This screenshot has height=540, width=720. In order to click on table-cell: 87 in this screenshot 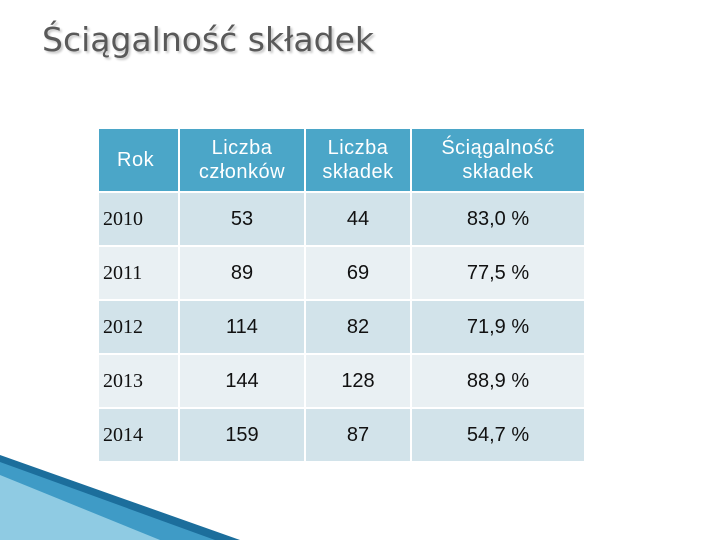, I will do `click(358, 435)`.